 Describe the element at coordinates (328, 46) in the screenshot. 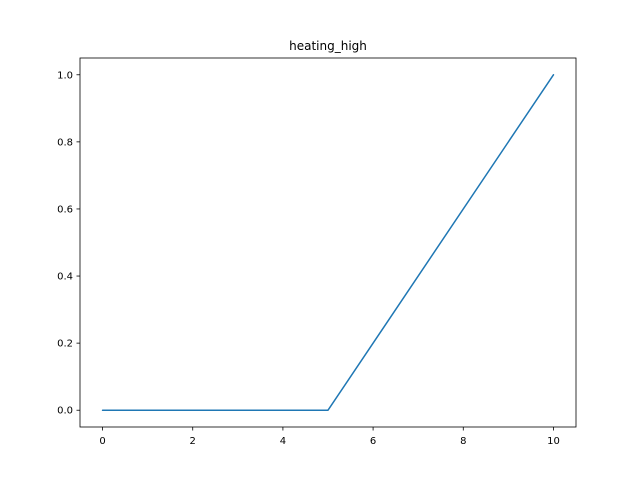

I see `chart-title: heating_high` at that location.